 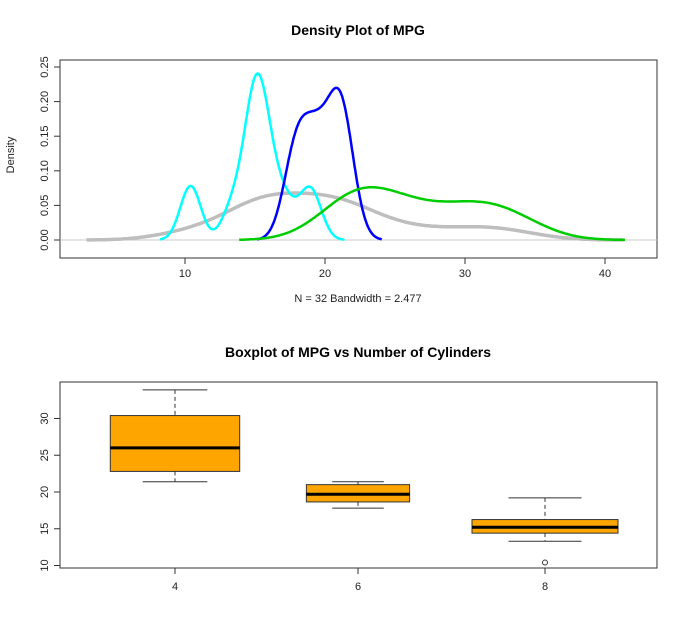 I want to click on x-tick-label: 8, so click(x=545, y=587).